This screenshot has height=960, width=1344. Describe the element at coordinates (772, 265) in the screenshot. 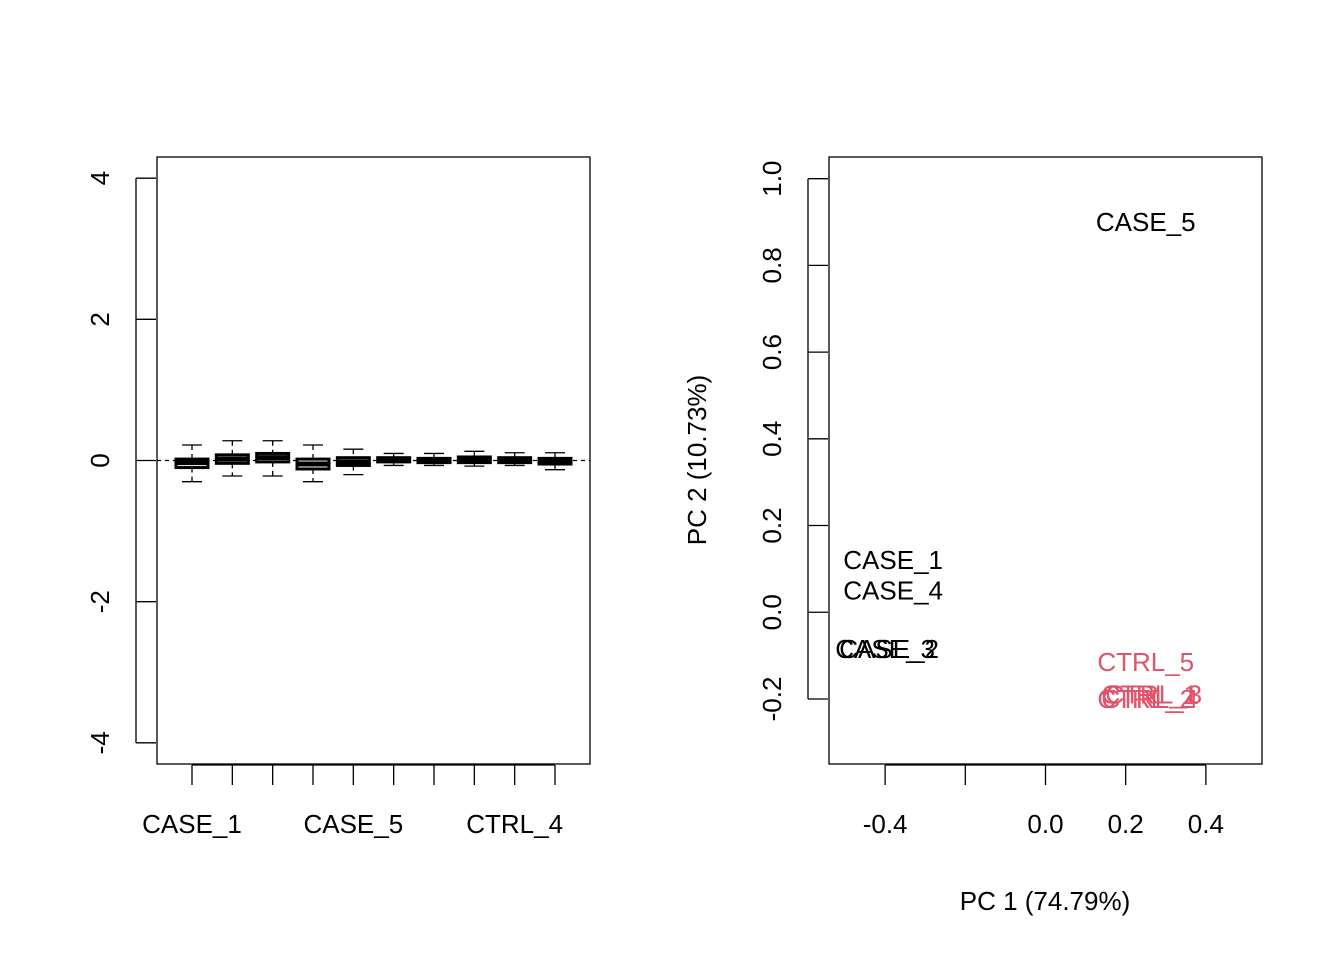

I see `pca-y-tick-label: 0.8` at that location.